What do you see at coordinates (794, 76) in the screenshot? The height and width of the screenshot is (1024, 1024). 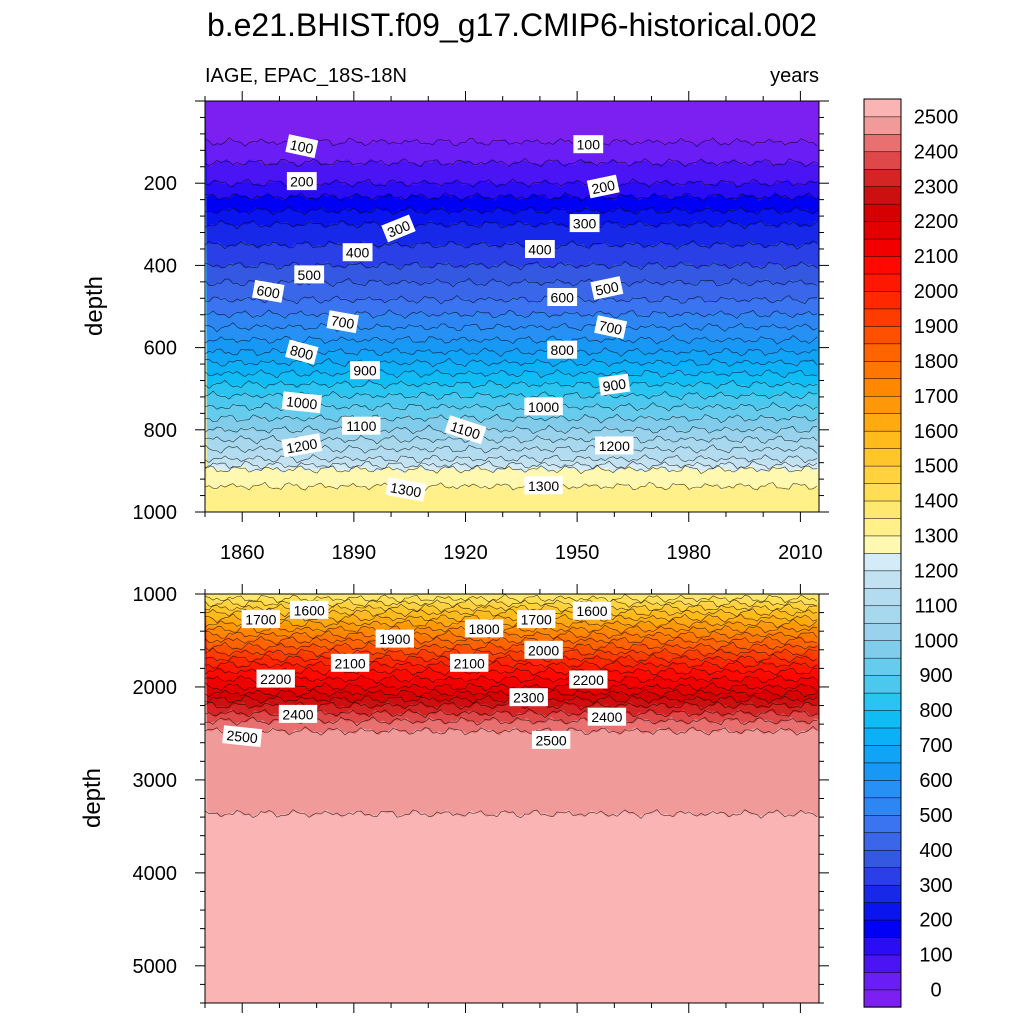 I see `units-label: years` at bounding box center [794, 76].